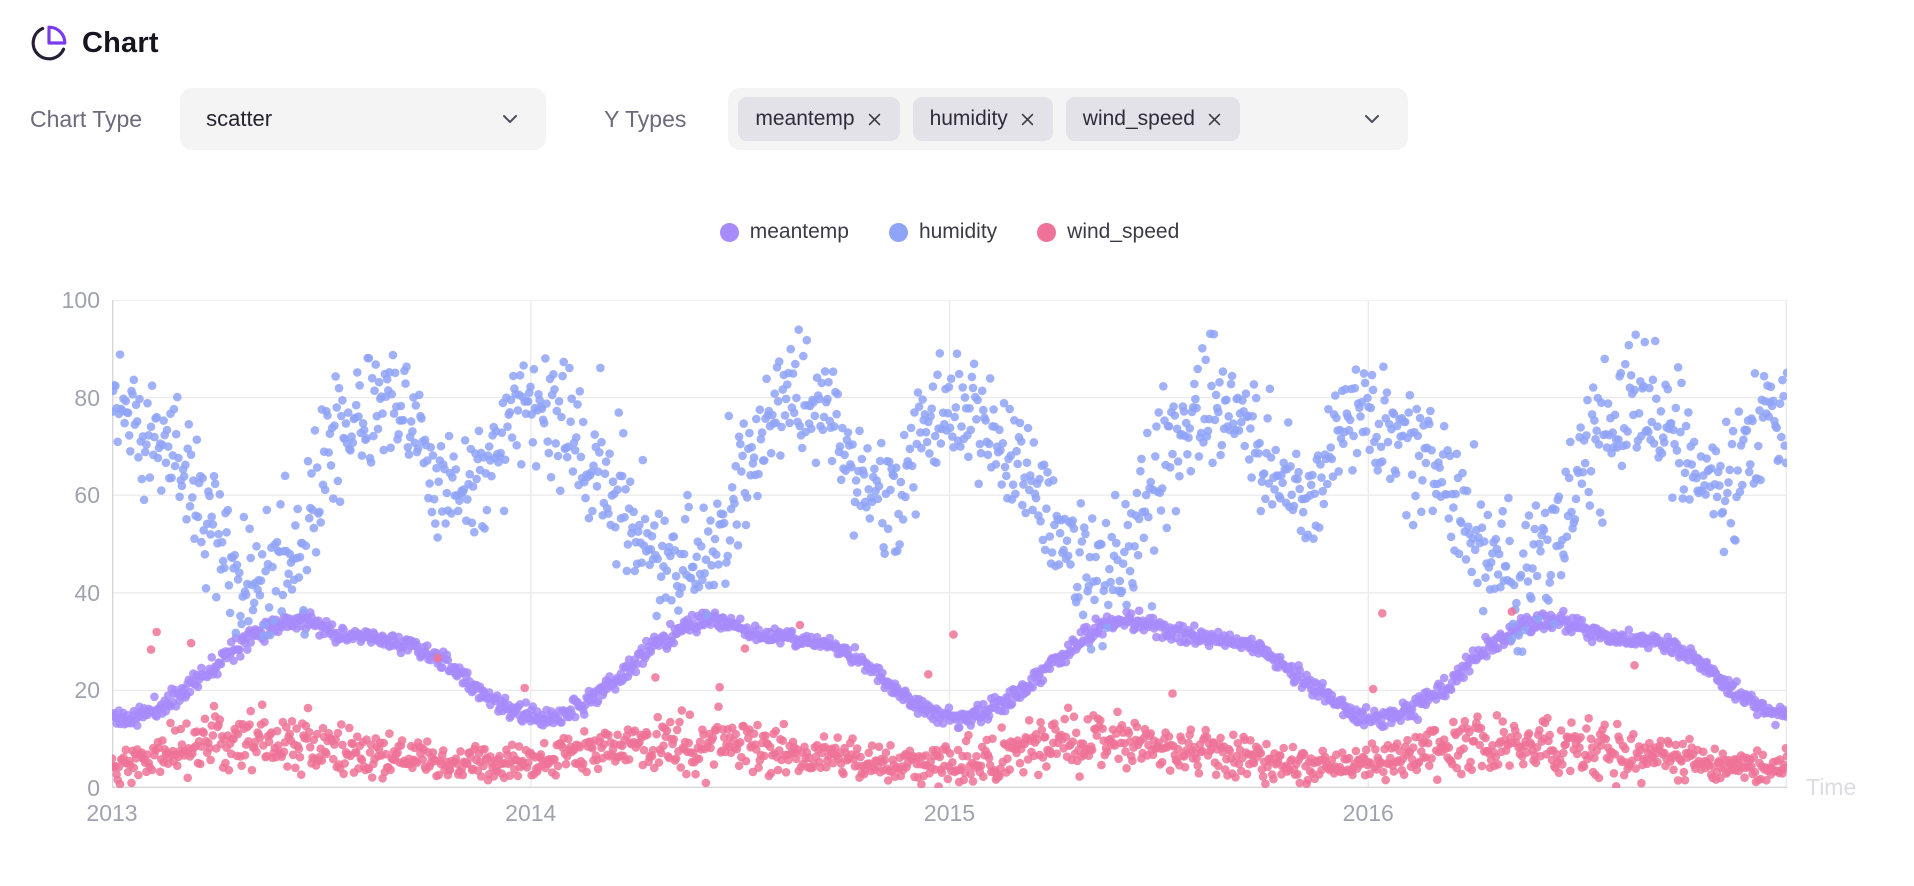 The height and width of the screenshot is (886, 1914). I want to click on y-tick-label: 0, so click(93, 788).